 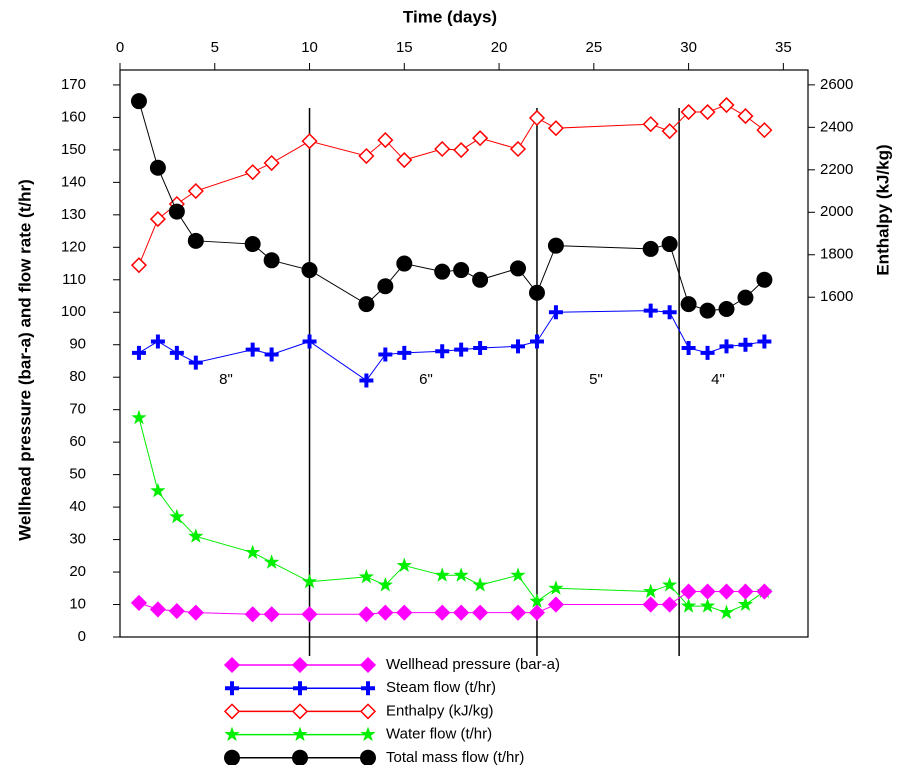 What do you see at coordinates (215, 47) in the screenshot?
I see `x-tick-label: 5` at bounding box center [215, 47].